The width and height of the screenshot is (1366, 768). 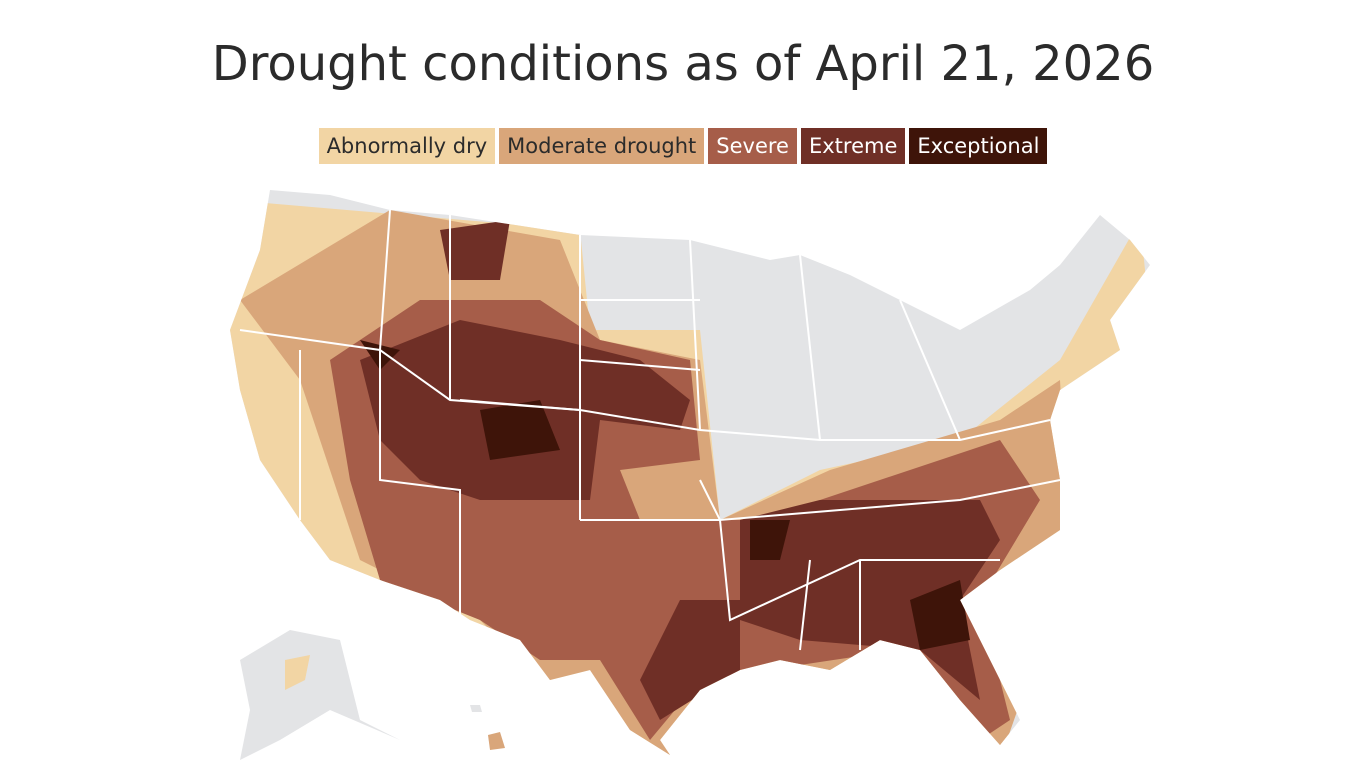 What do you see at coordinates (978, 146) in the screenshot?
I see `legend-item: Exceptional` at bounding box center [978, 146].